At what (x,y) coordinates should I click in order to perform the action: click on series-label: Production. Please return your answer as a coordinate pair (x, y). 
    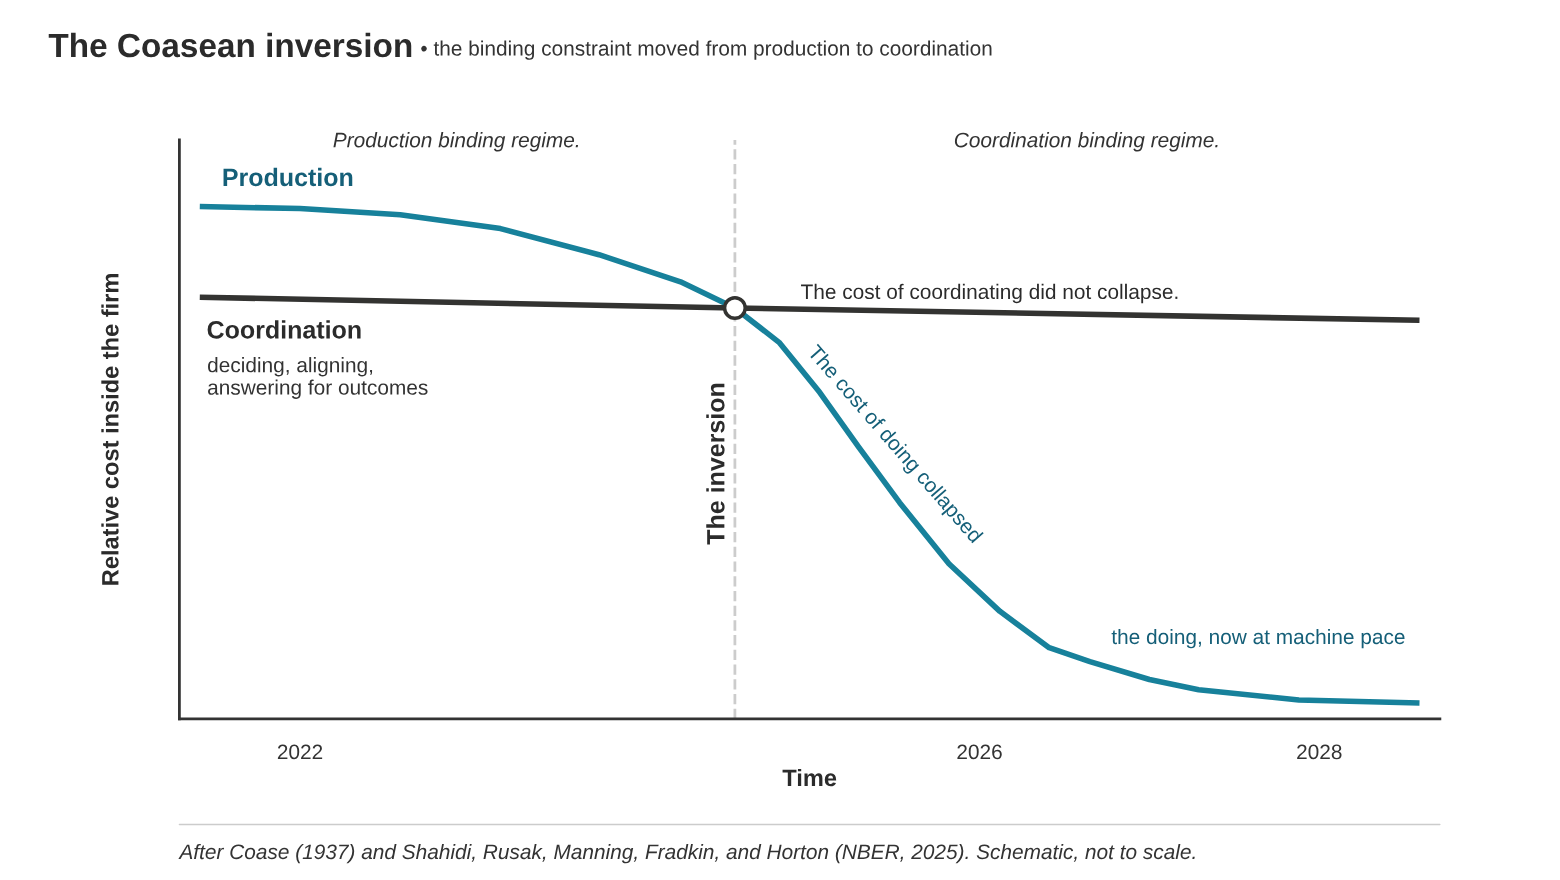
    Looking at the image, I should click on (288, 177).